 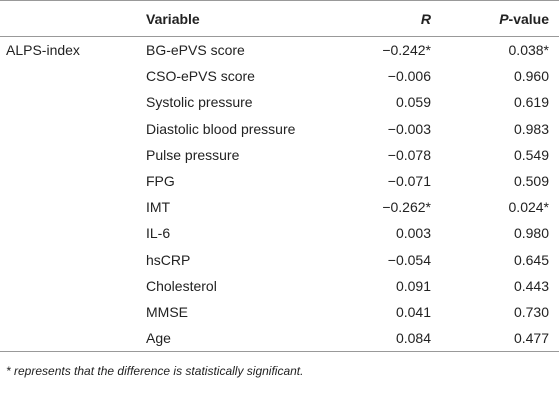 What do you see at coordinates (531, 76) in the screenshot?
I see `cell: 0.960` at bounding box center [531, 76].